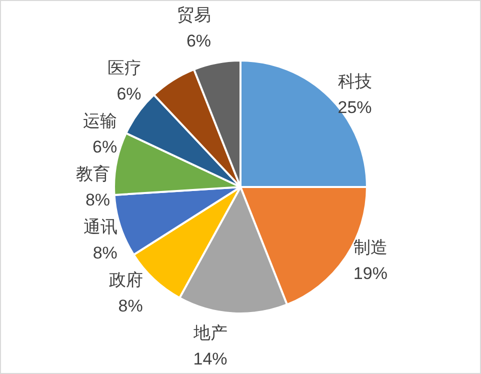  I want to click on slice-label: 运输, so click(100, 121).